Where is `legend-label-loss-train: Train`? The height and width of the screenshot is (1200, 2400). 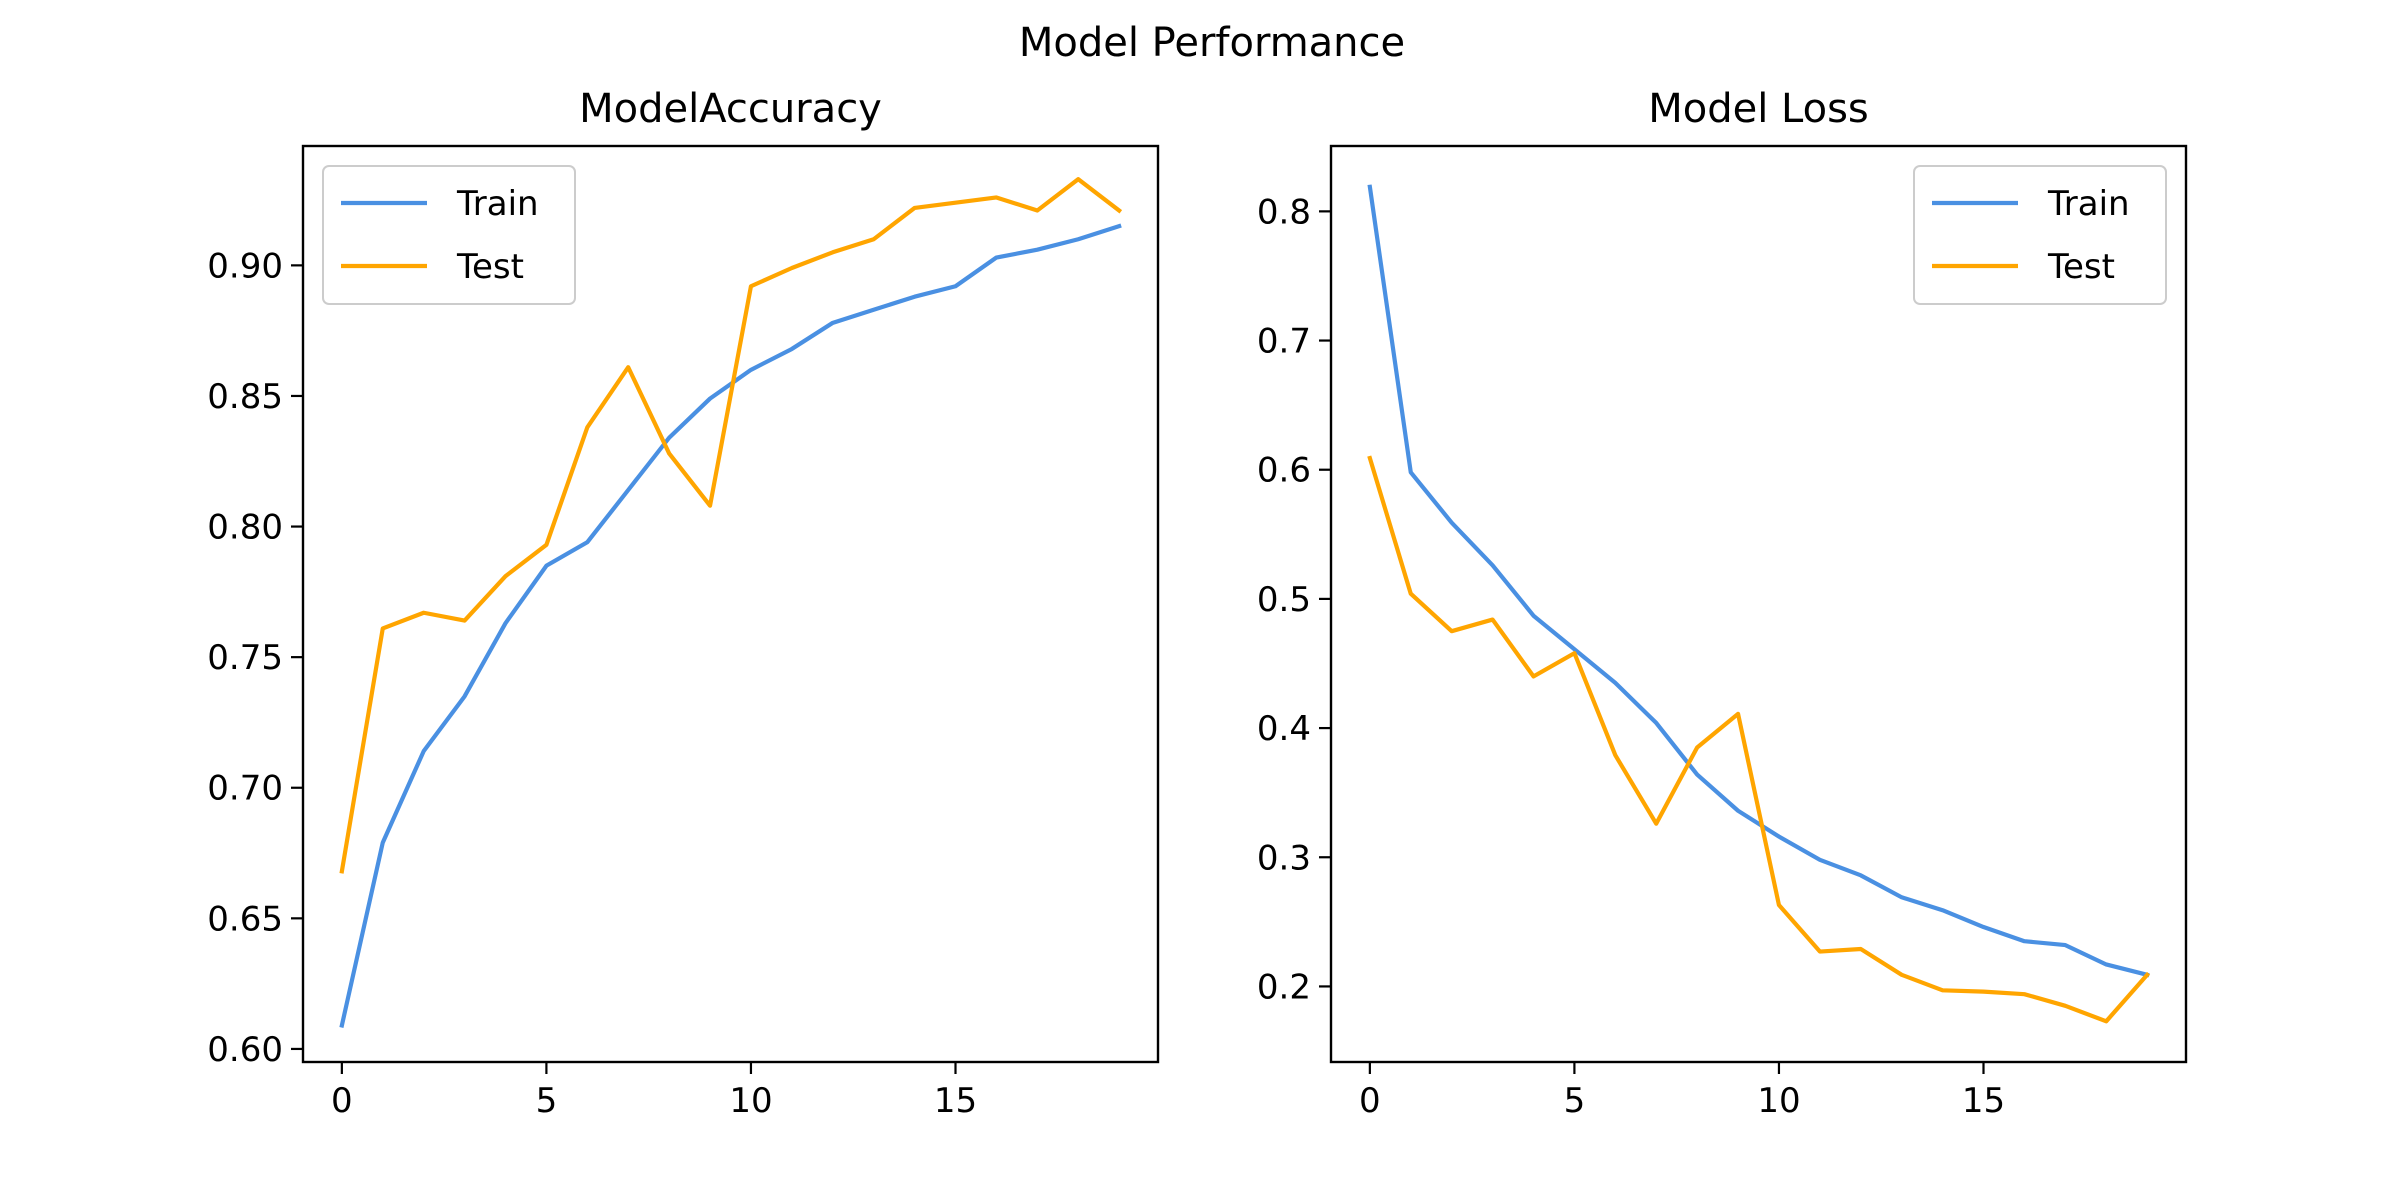
legend-label-loss-train: Train is located at coordinates (2088, 204).